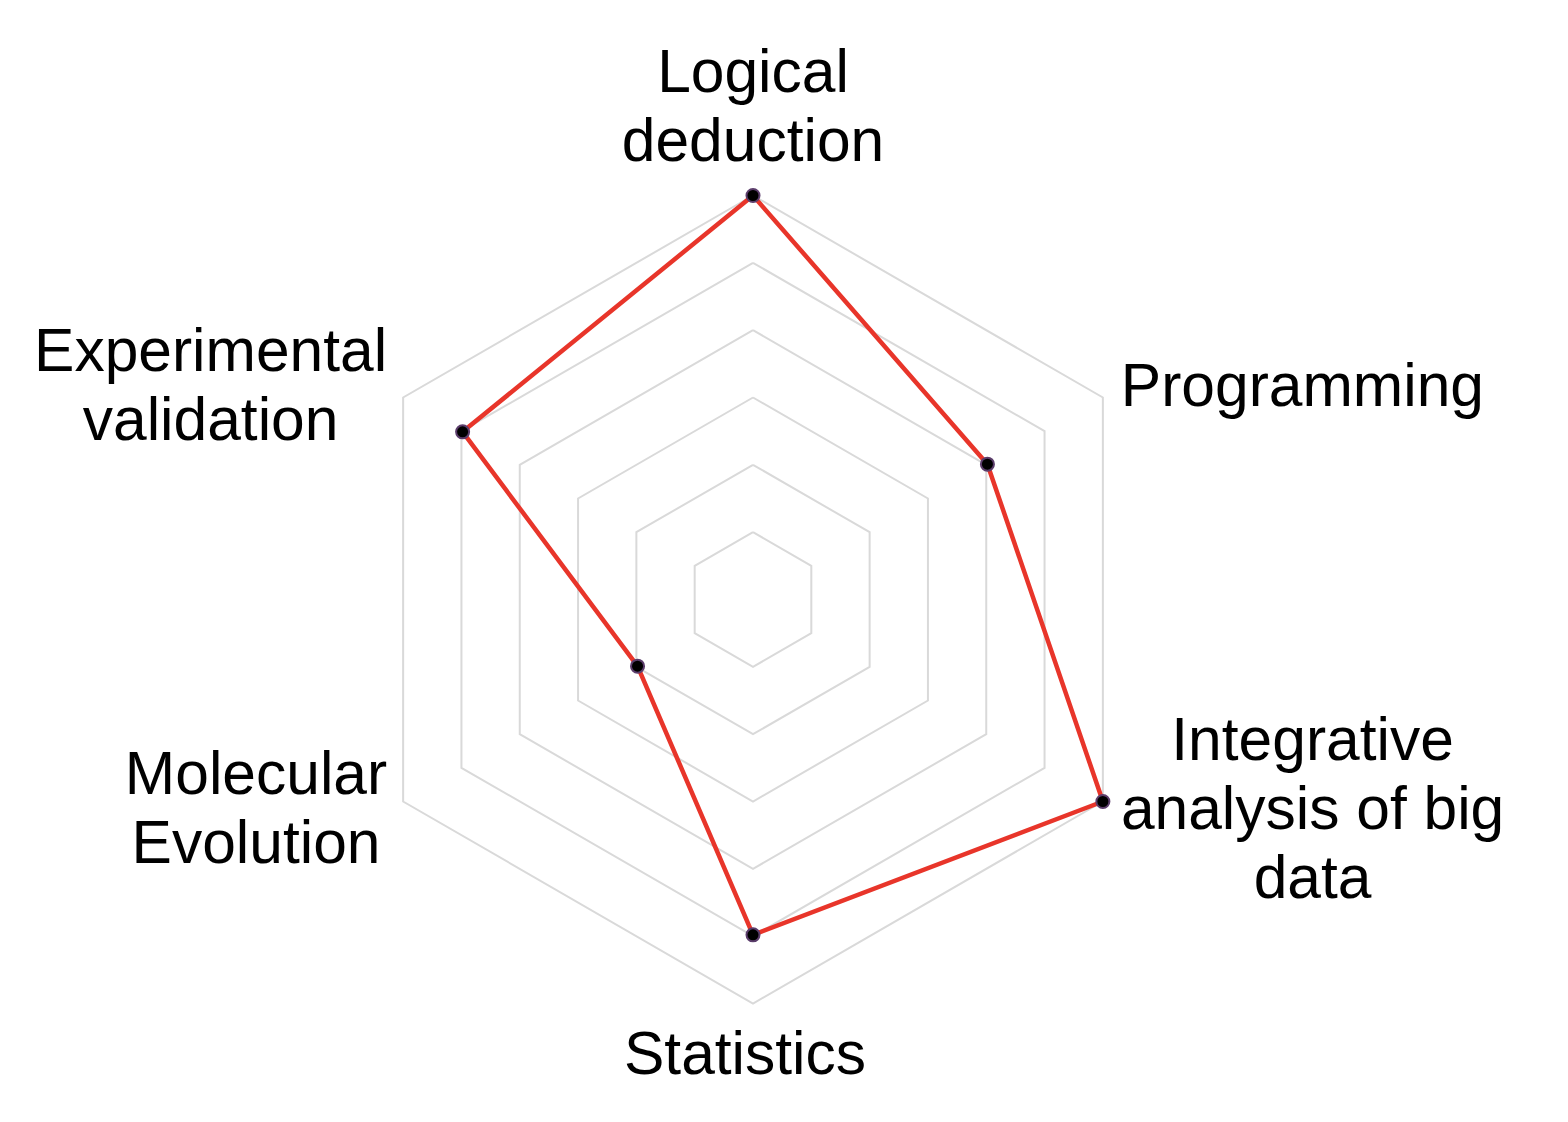 The width and height of the screenshot is (1568, 1122). Describe the element at coordinates (1312, 807) in the screenshot. I see `spoke-label: Integrative analysis of big data` at that location.